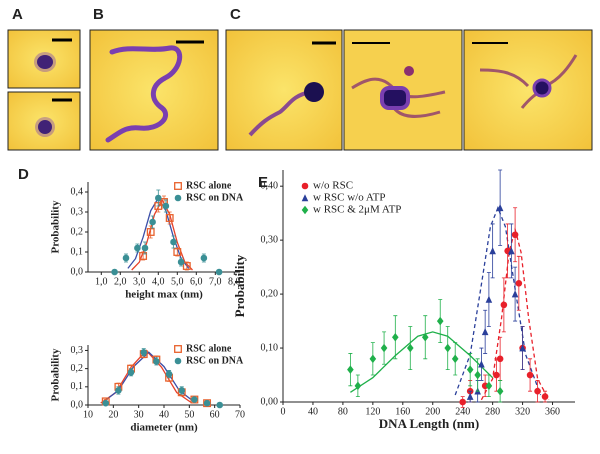 The width and height of the screenshot is (600, 454). I want to click on legend-label: RSC on DNA, so click(215, 360).